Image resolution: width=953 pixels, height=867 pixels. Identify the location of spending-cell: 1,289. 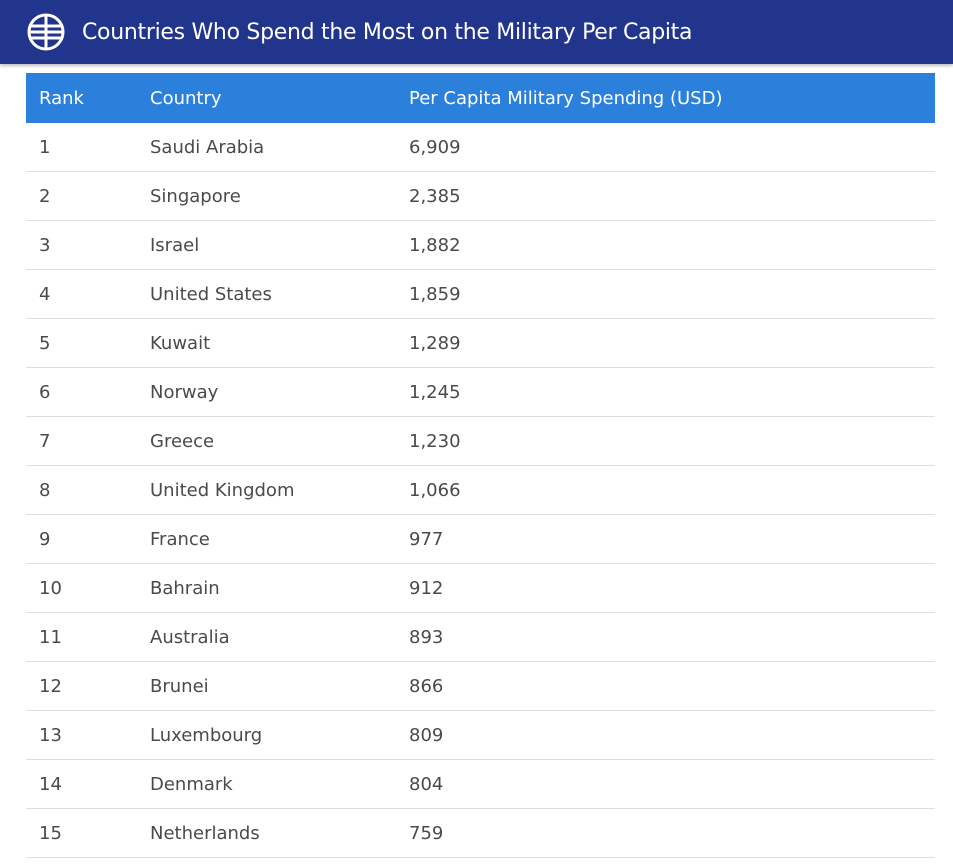
(672, 343).